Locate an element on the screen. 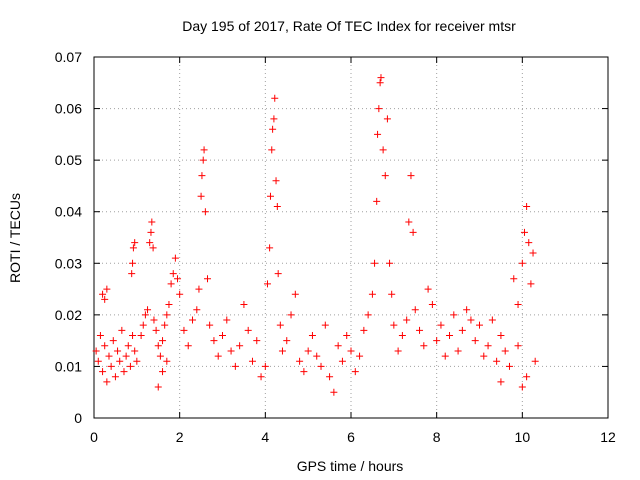 The width and height of the screenshot is (640, 480). x-tick-label: 8 is located at coordinates (437, 437).